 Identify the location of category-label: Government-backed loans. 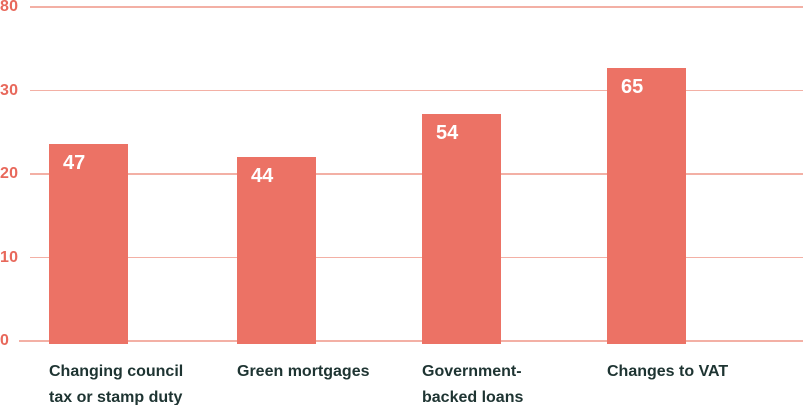
(472, 382).